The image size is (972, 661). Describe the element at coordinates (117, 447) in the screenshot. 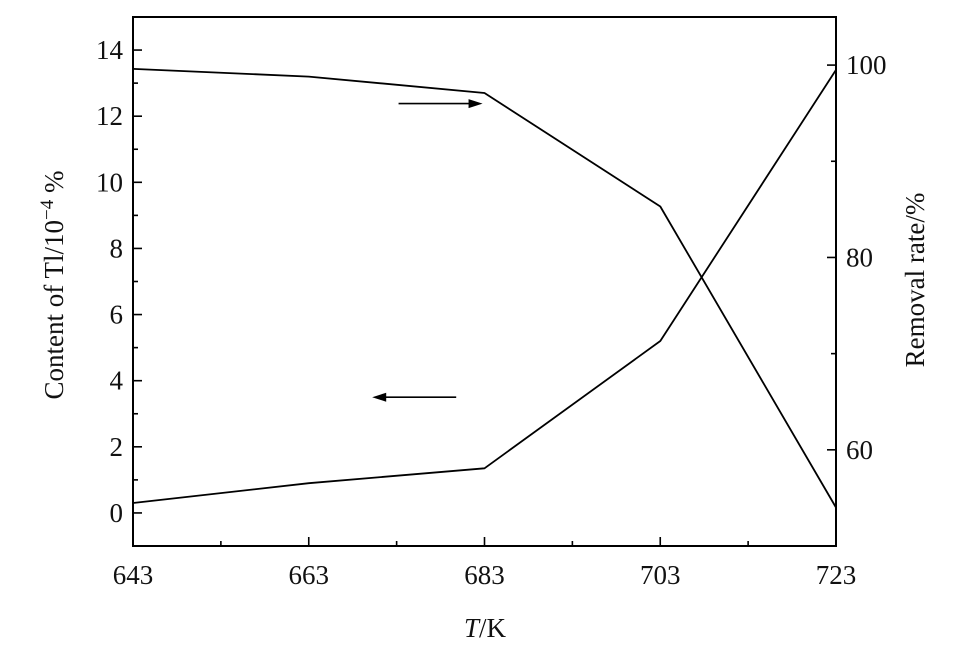

I see `left-y-tick-label: 2` at that location.